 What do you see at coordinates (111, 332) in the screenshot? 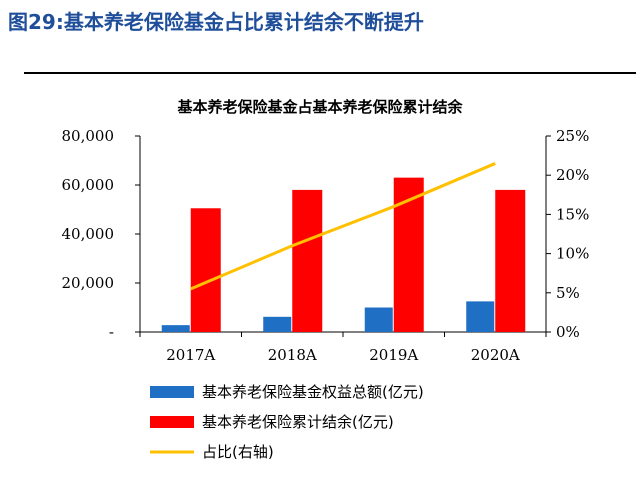
I see `left-tick-label: -` at bounding box center [111, 332].